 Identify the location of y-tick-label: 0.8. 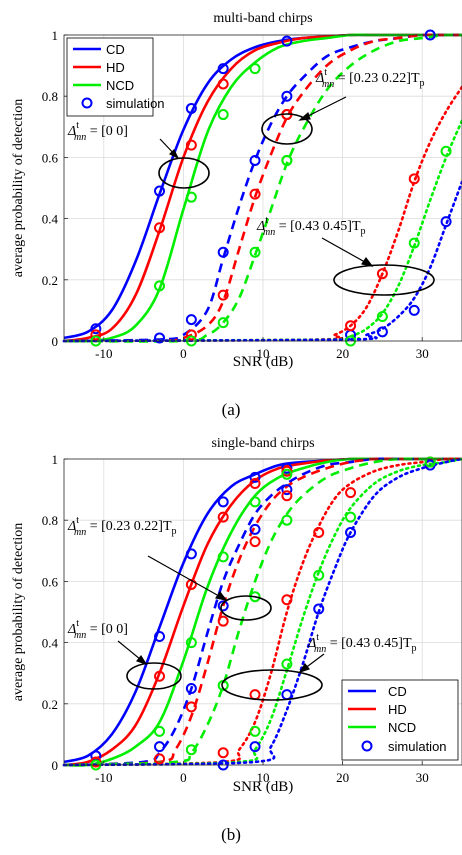
(50, 520).